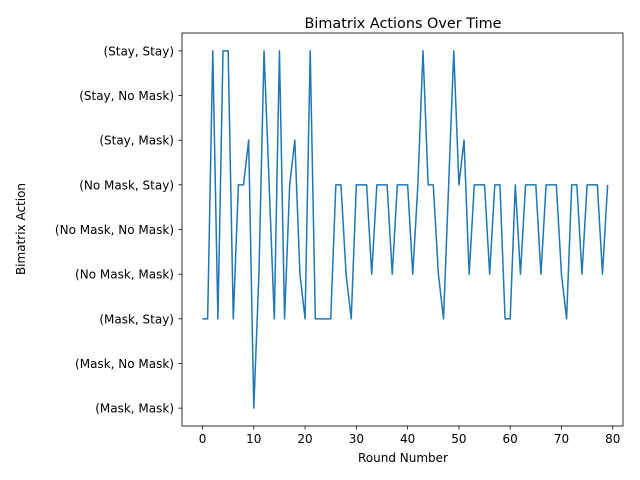  I want to click on y-tick-label: (Mask, Stay), so click(136, 319).